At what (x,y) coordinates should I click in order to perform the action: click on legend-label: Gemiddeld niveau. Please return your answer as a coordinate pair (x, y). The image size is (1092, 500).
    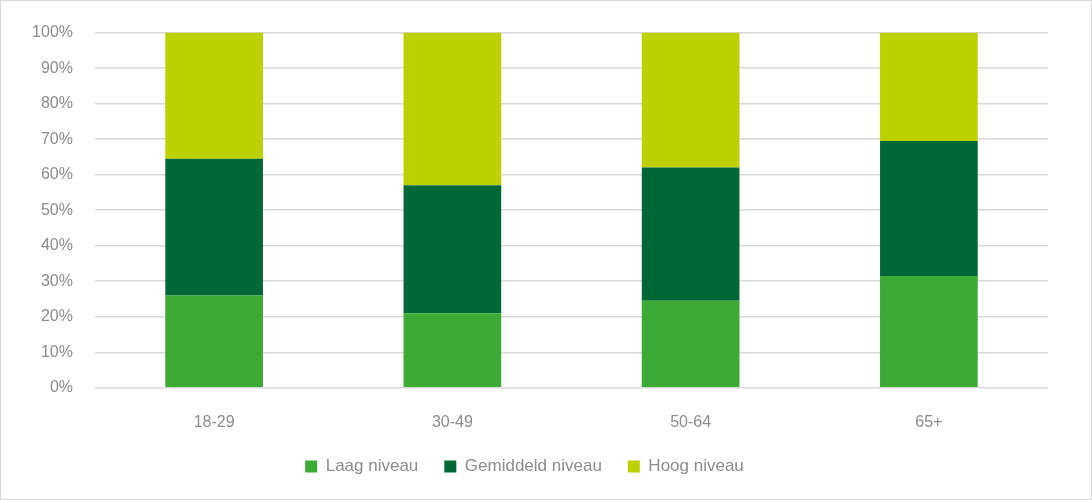
    Looking at the image, I should click on (533, 466).